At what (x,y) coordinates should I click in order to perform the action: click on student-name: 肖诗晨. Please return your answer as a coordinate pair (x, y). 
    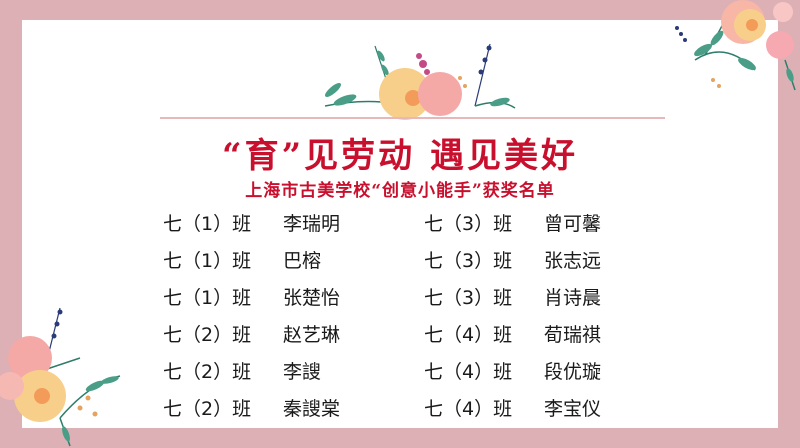
    Looking at the image, I should click on (573, 298).